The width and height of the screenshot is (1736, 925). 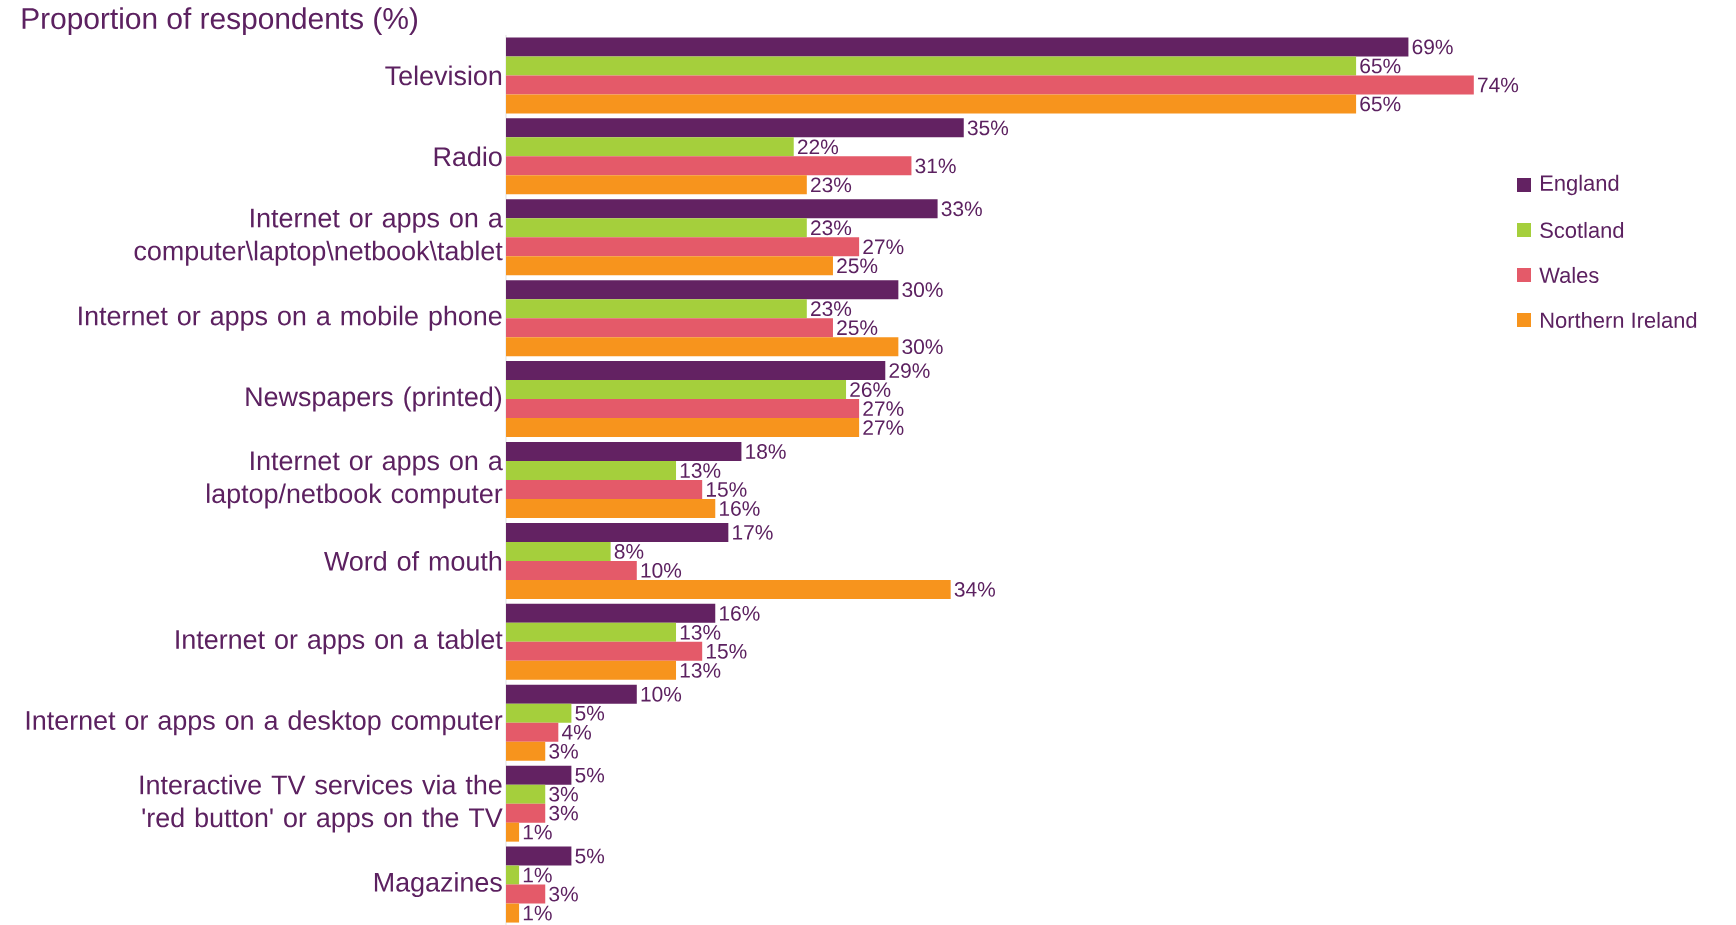 I want to click on y-tick-label: Radio, so click(x=468, y=156).